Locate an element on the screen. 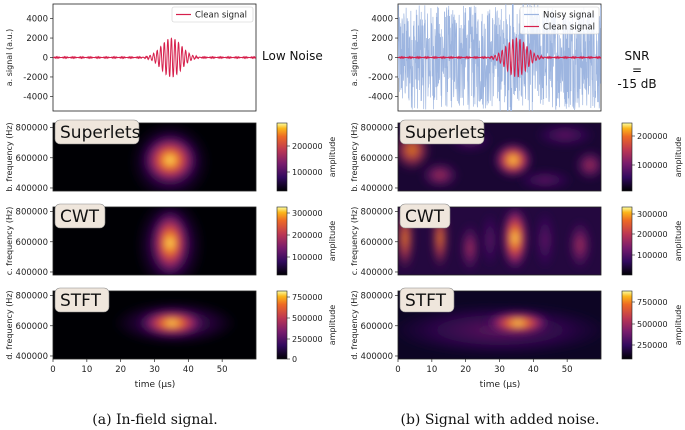 This screenshot has height=430, width=685. left-superlets-label: Superlets is located at coordinates (100, 133).